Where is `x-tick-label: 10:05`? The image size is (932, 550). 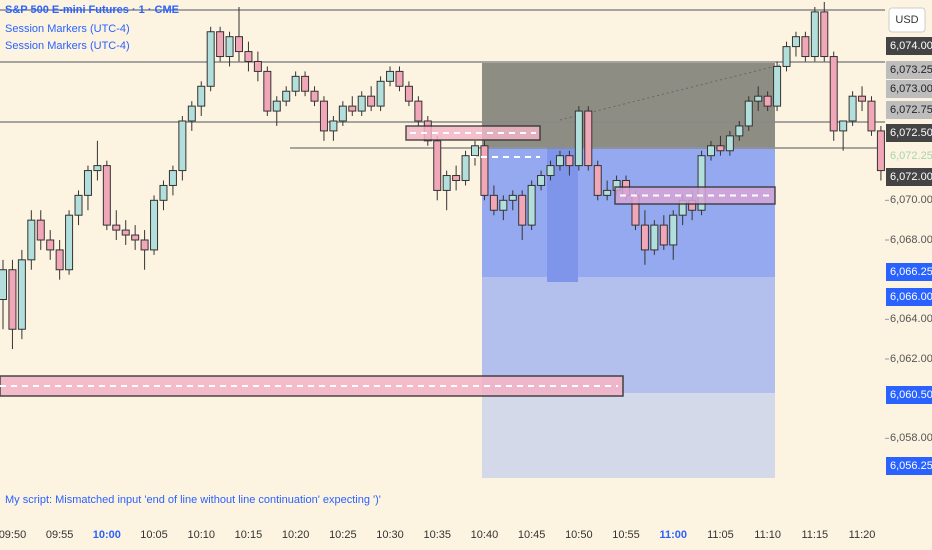
x-tick-label: 10:05 is located at coordinates (154, 535).